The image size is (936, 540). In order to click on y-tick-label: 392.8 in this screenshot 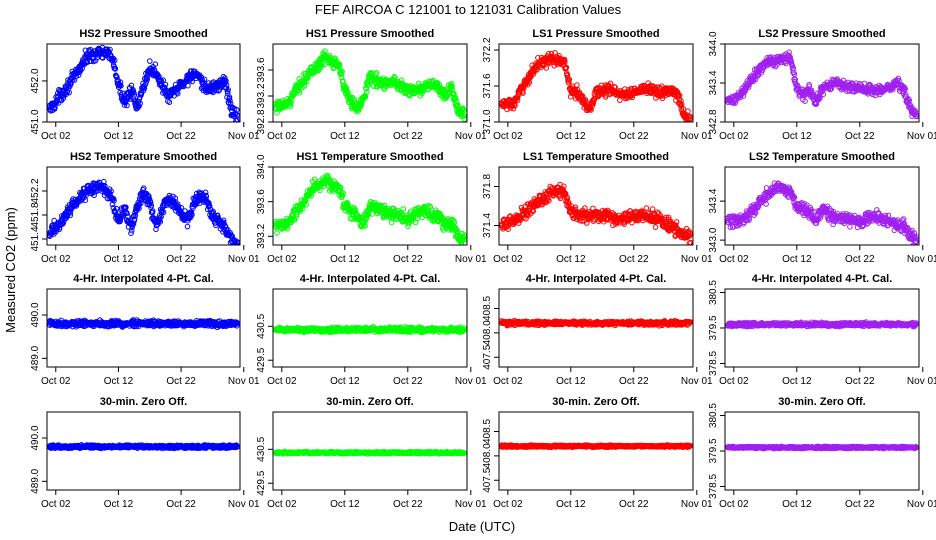, I will do `click(261, 121)`.